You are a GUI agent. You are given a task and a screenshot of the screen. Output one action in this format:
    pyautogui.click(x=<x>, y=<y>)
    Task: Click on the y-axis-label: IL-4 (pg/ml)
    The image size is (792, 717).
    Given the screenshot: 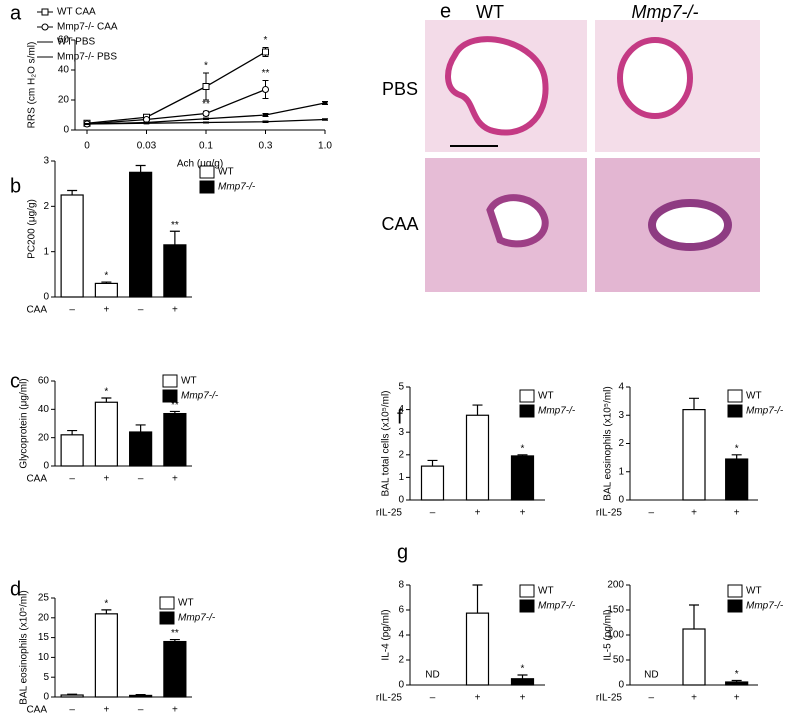 What is the action you would take?
    pyautogui.click(x=386, y=634)
    